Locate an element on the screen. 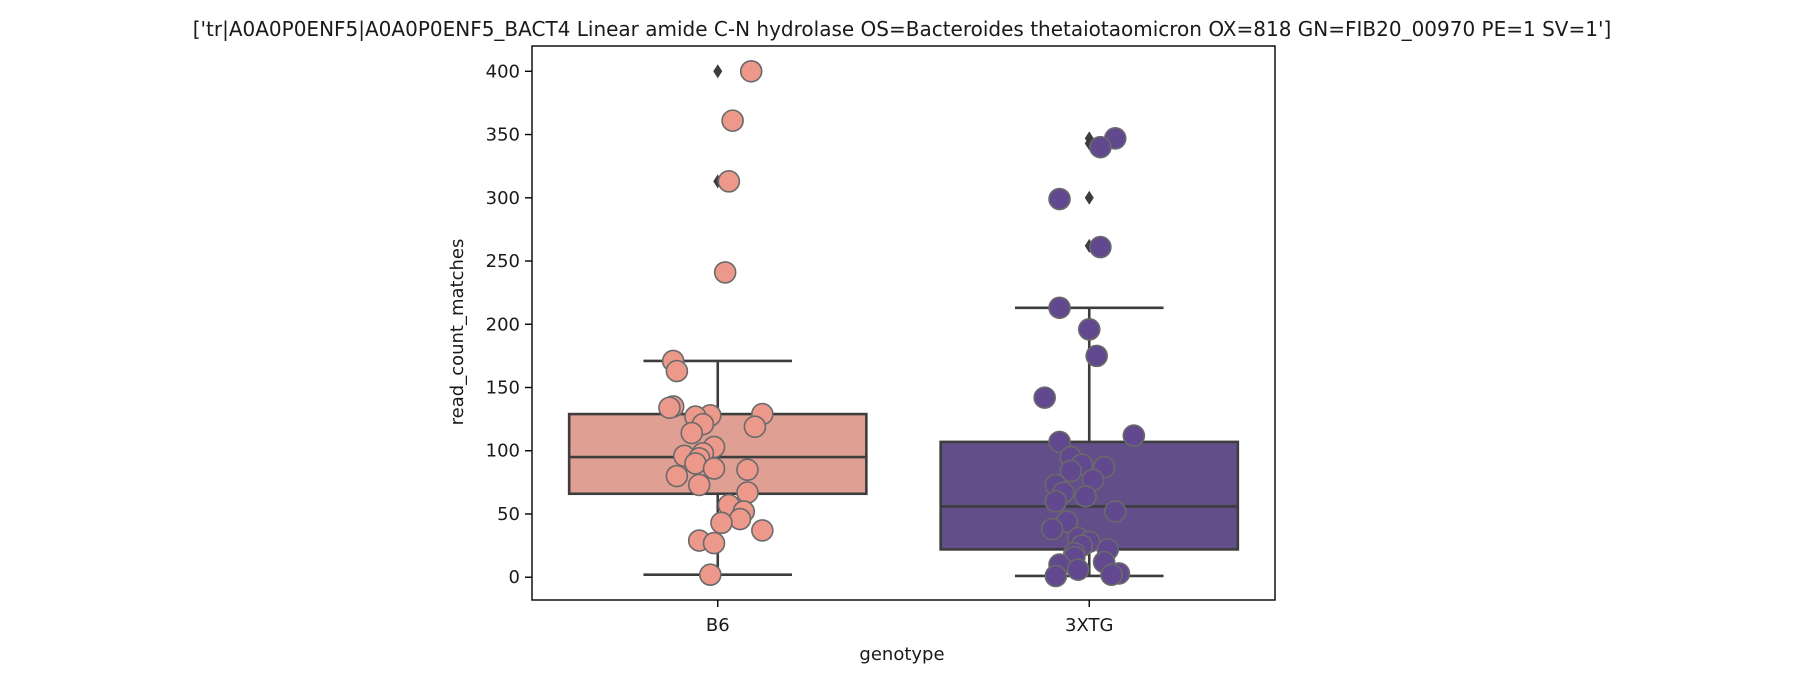 The width and height of the screenshot is (1805, 678). y-axis: 0 50 100 150 200 250 300 350 400 is located at coordinates (509, 324).